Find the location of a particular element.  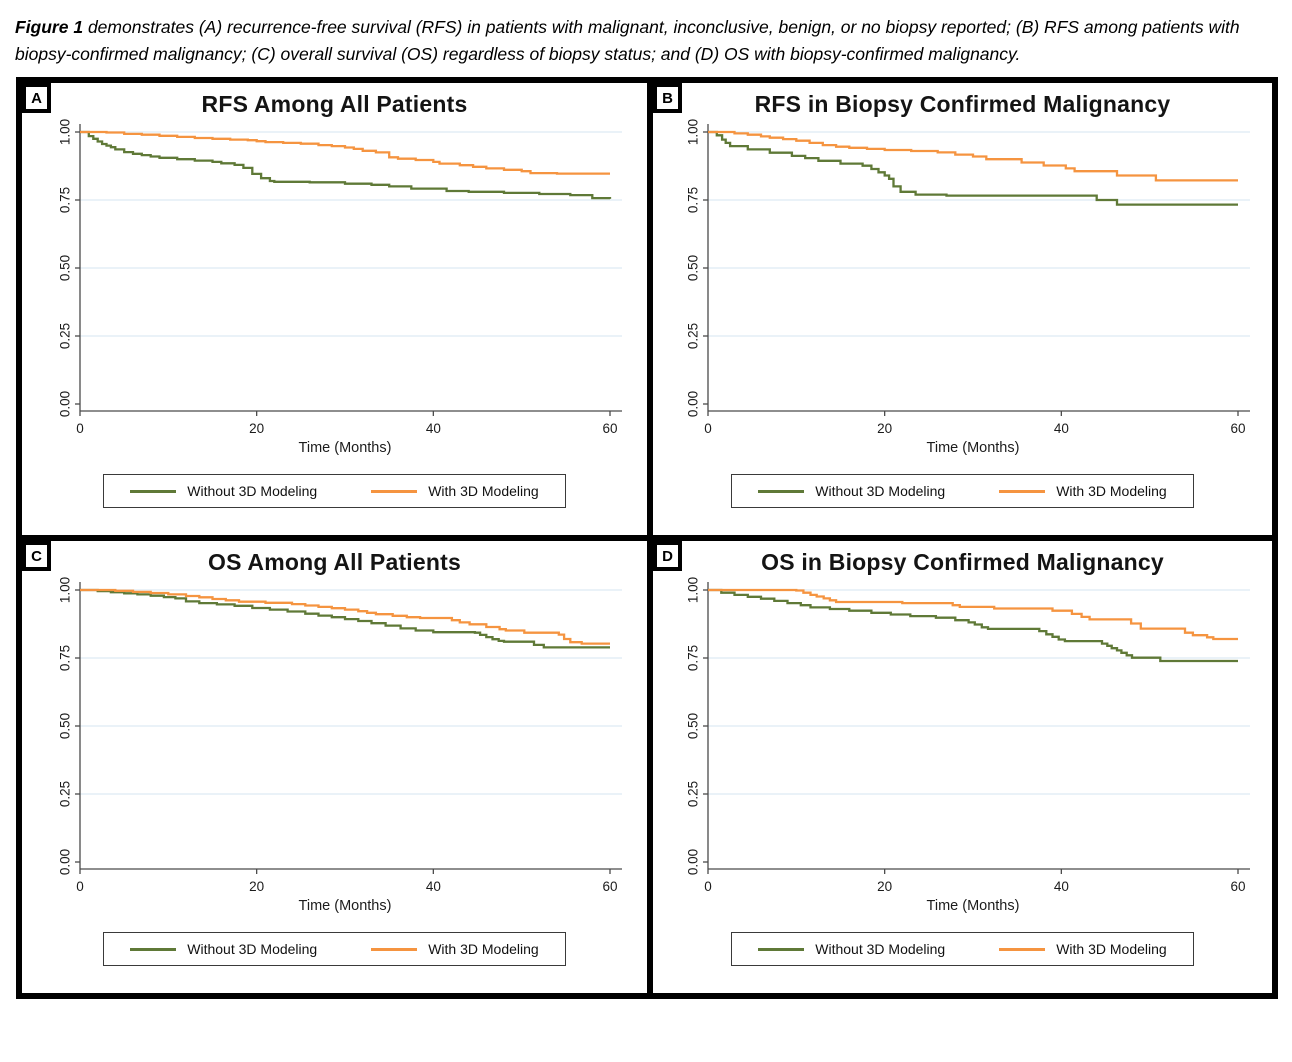

panel-label-d: D is located at coordinates (667, 556).